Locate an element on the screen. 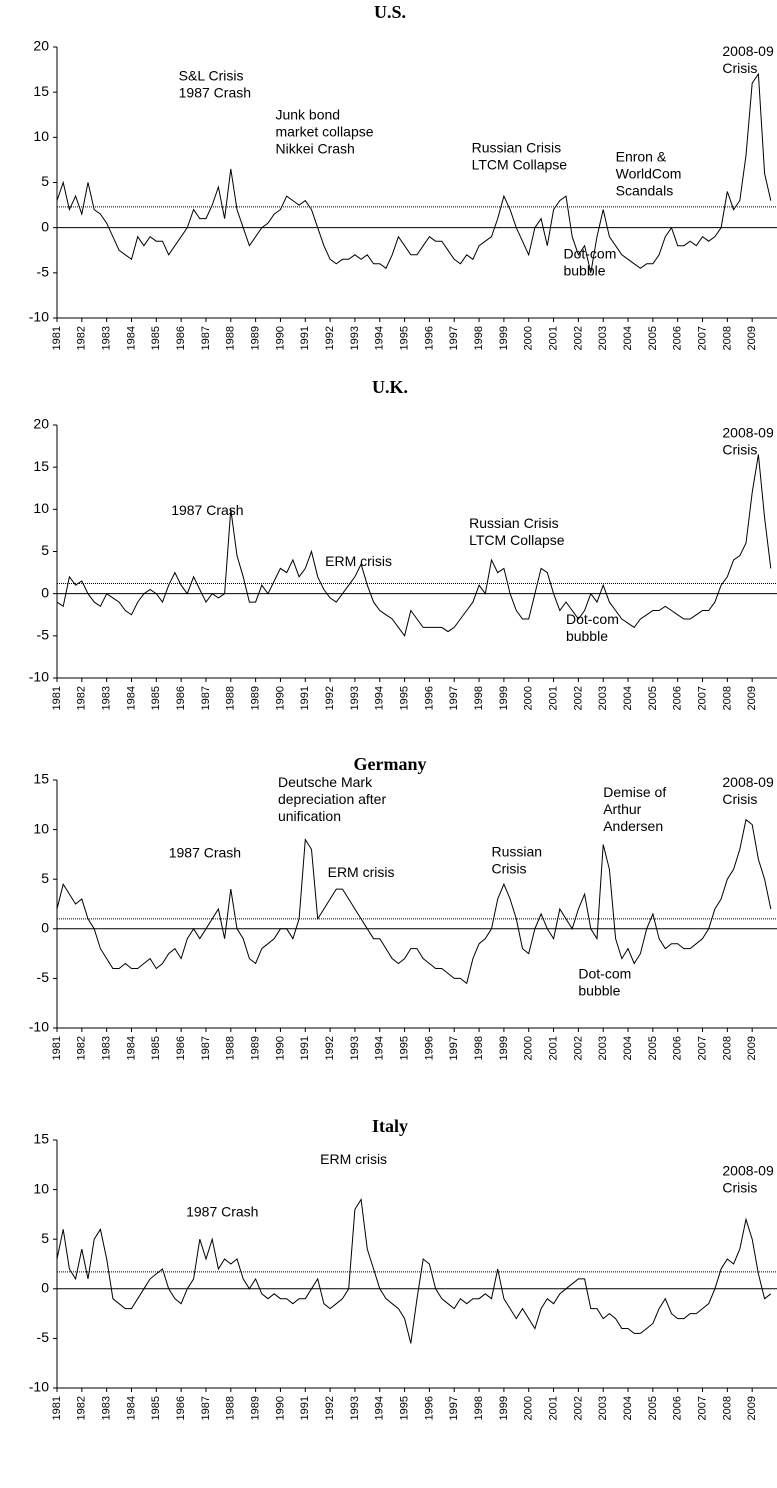  x-tick-label: 1985 is located at coordinates (156, 1048).